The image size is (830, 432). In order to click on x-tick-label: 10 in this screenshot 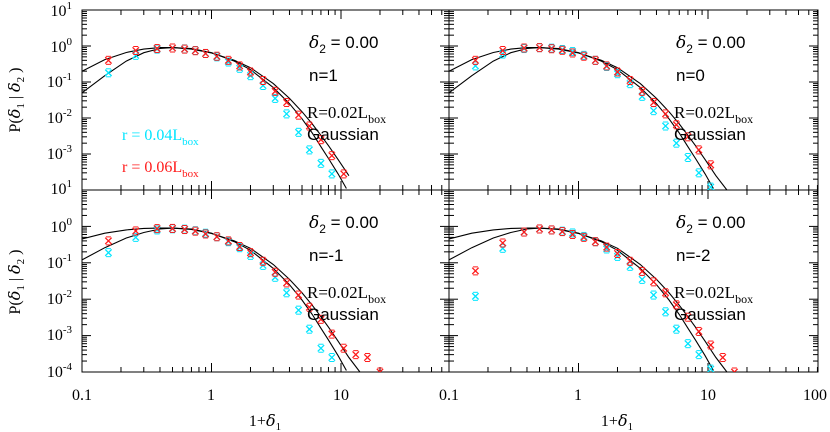, I will do `click(341, 395)`.